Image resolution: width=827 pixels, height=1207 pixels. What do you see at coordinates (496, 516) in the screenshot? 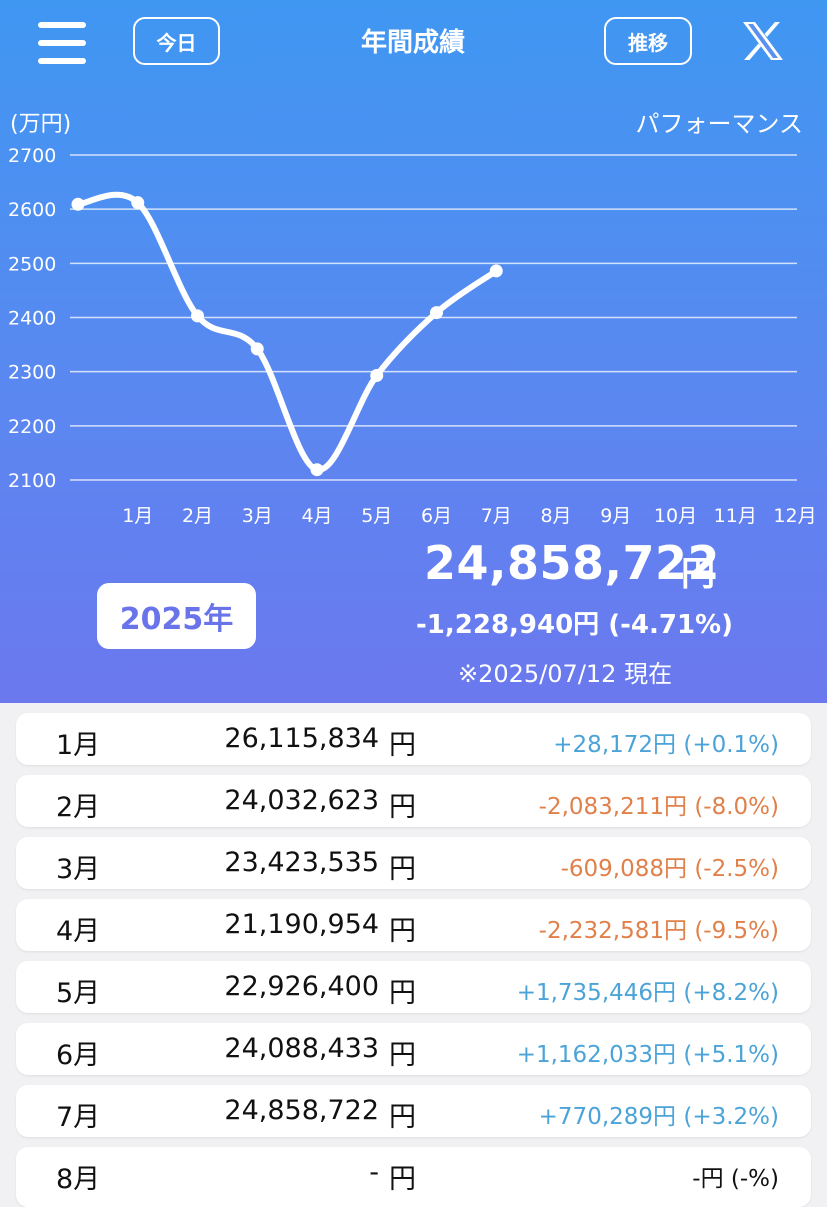
I see `x-tick-label: 7月` at bounding box center [496, 516].